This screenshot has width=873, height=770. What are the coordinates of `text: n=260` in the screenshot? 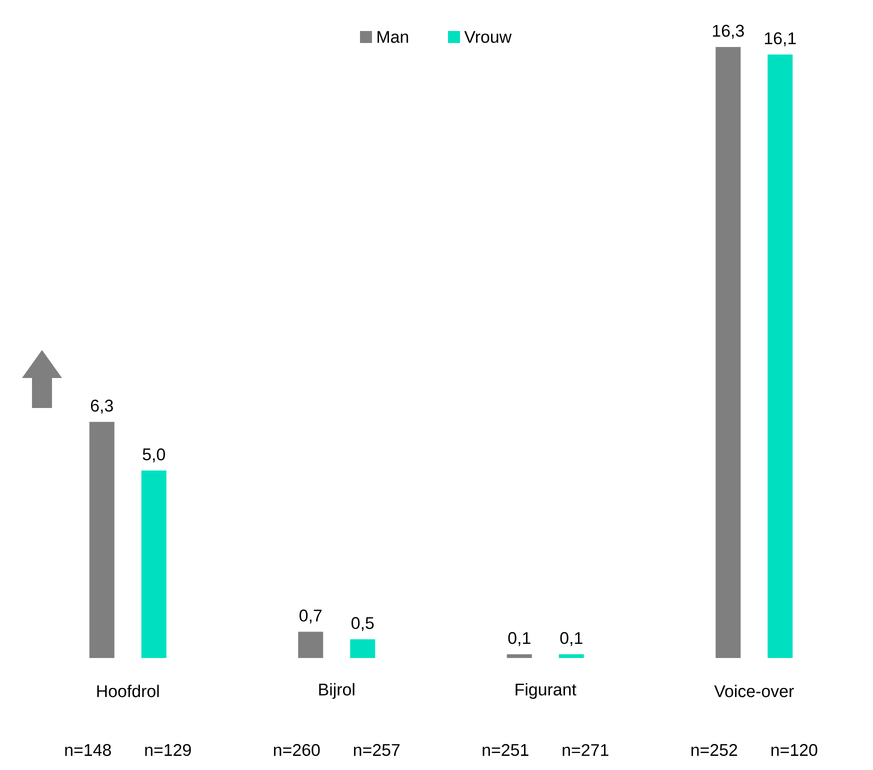 It's located at (297, 750).